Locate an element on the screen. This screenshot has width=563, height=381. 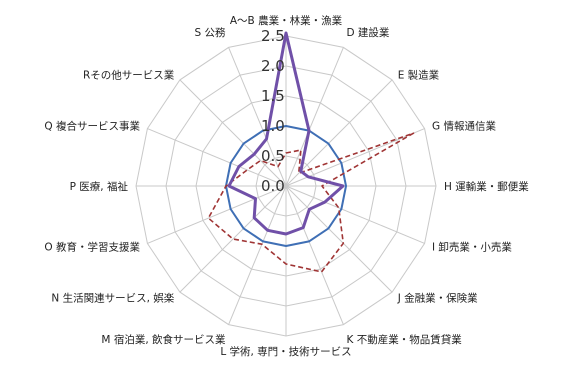
category-label-14: Rその他サービス業 is located at coordinates (129, 74).